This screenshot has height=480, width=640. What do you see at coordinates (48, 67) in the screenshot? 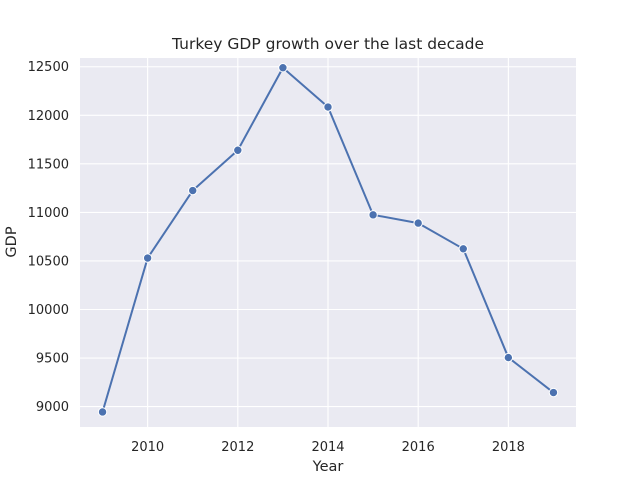
I see `y-tick-label: 12500` at bounding box center [48, 67].